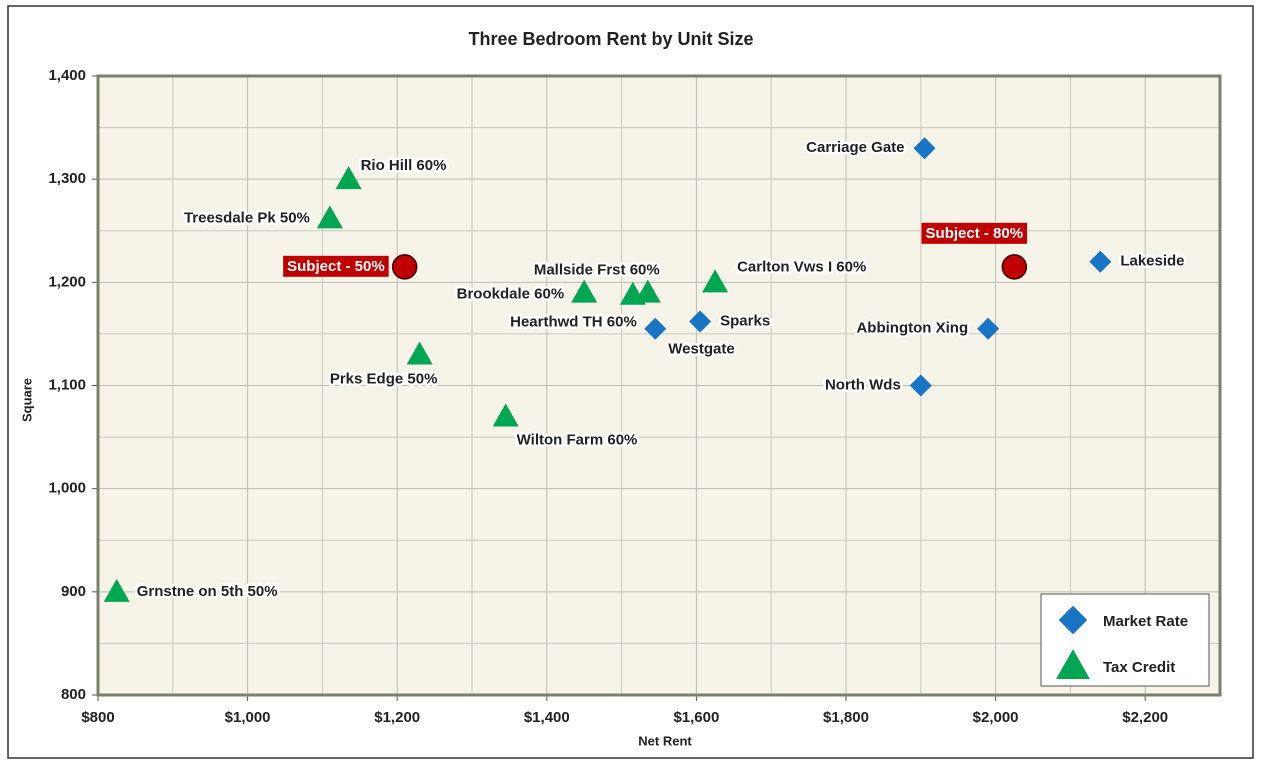 The width and height of the screenshot is (1261, 764). What do you see at coordinates (1145, 717) in the screenshot?
I see `x-tick-label: $2,200` at bounding box center [1145, 717].